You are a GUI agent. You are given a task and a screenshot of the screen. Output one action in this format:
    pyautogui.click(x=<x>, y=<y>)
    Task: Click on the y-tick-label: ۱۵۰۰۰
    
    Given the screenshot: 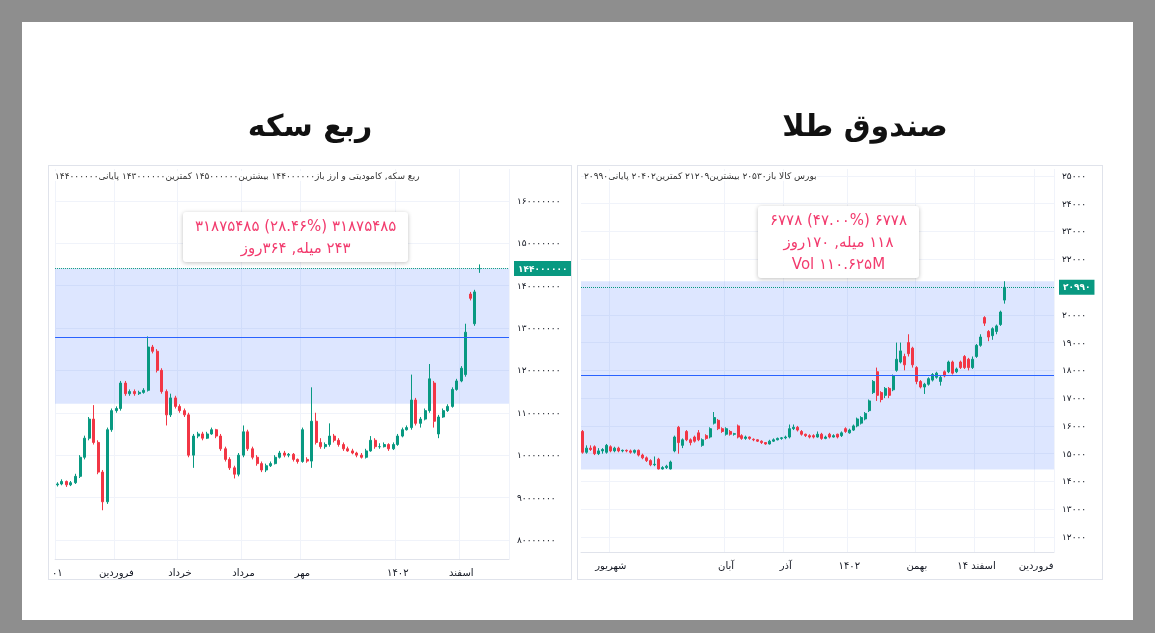 What is the action you would take?
    pyautogui.click(x=1074, y=453)
    